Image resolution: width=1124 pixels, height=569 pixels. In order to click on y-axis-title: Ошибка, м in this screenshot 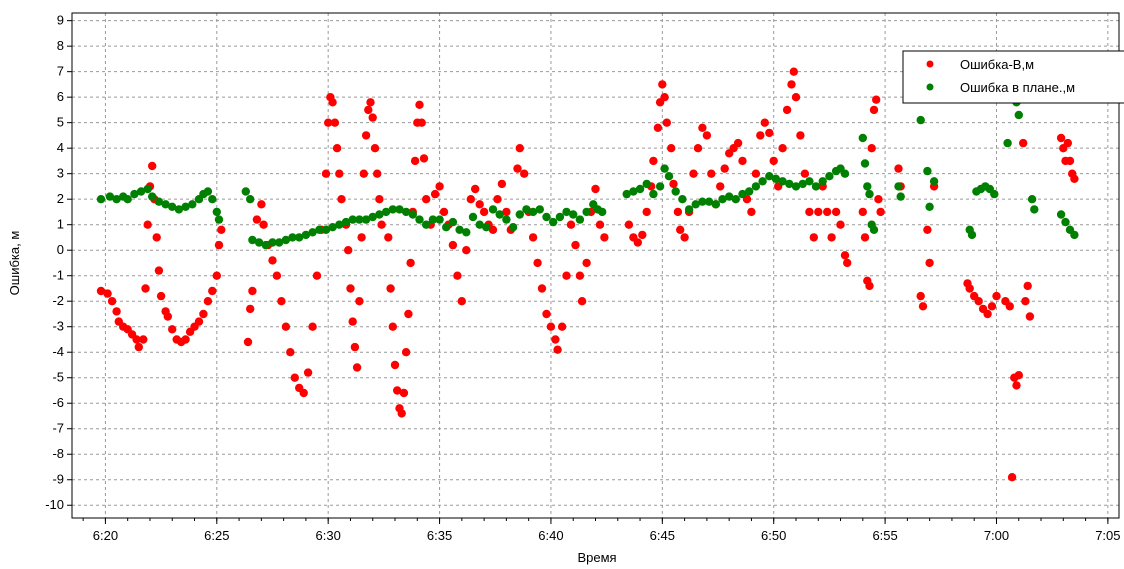, I will do `click(14, 263)`.